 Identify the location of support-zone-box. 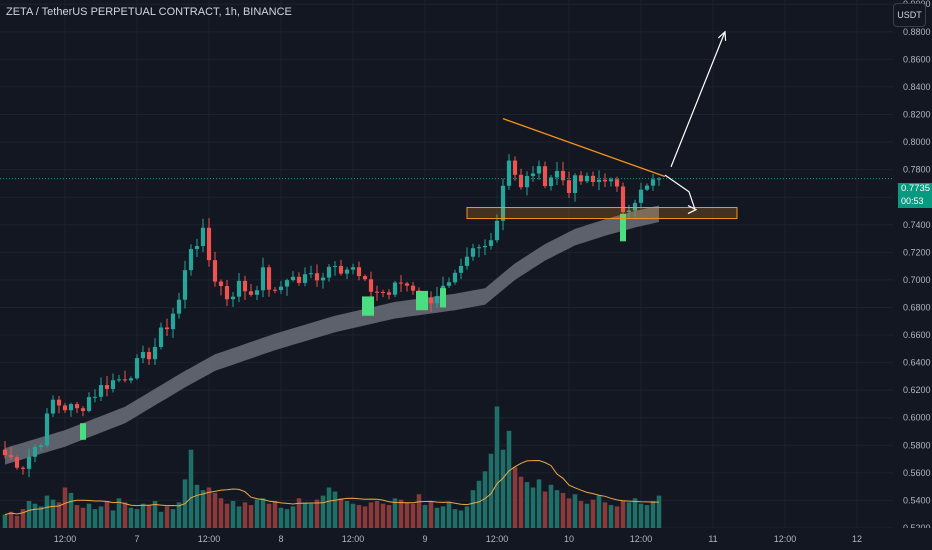
(602, 213).